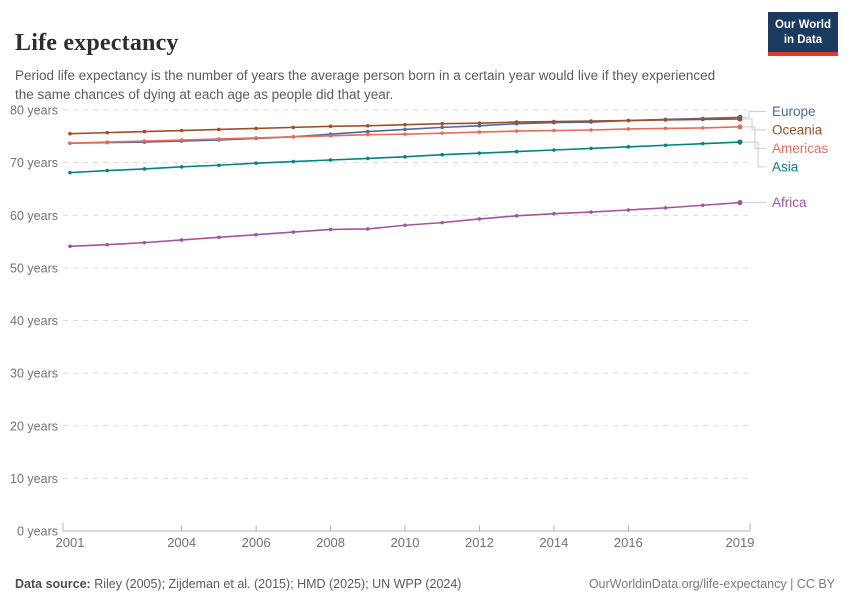 Image resolution: width=850 pixels, height=600 pixels. I want to click on owid-logo: Our World in Data, so click(802, 34).